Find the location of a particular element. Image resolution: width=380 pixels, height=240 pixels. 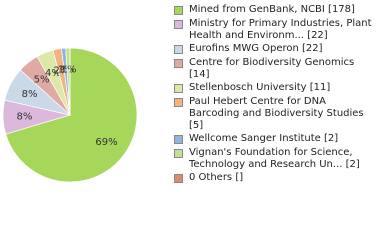

legend-label: Wellcome Sanger Institute [2] is located at coordinates (264, 138).